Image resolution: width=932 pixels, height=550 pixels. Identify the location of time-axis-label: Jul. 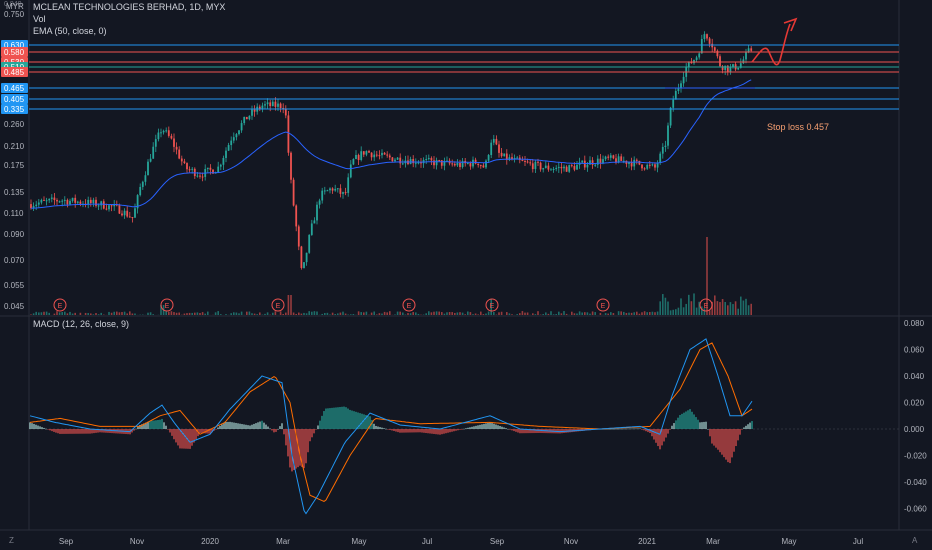
(427, 541).